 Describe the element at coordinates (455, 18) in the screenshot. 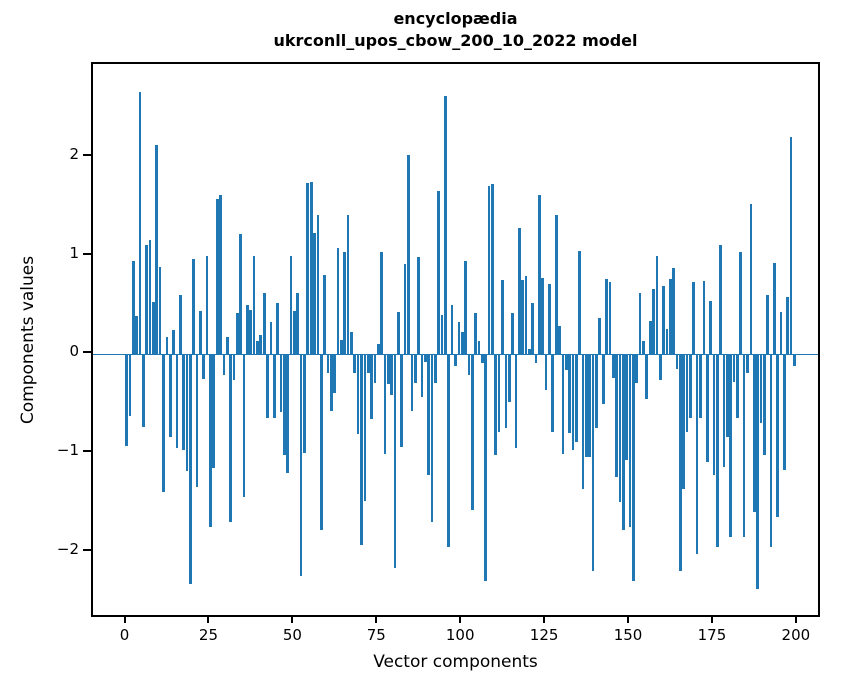

I see `chart-title-line1: encyclopædia` at that location.